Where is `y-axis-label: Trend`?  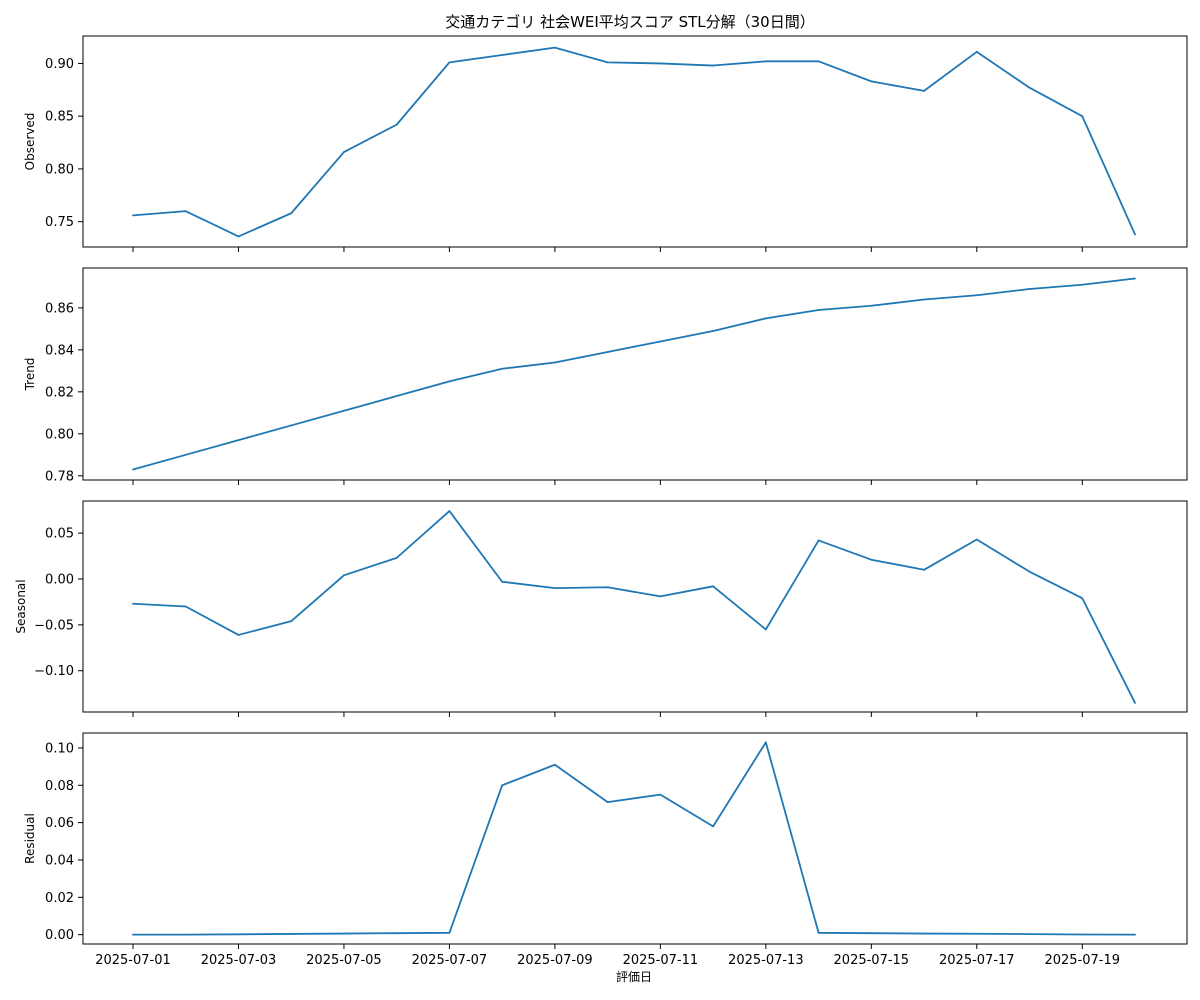 y-axis-label: Trend is located at coordinates (30, 375).